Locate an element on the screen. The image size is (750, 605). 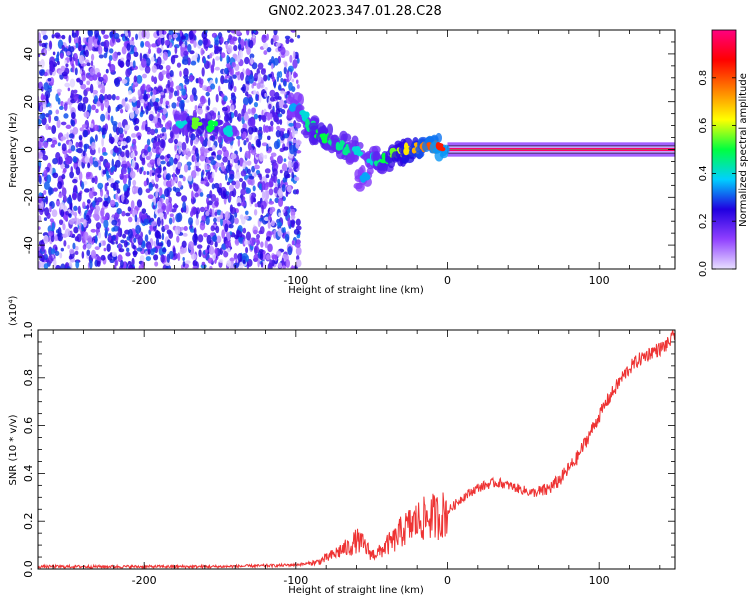
colorbar-ticks: 0.0 0.2 0.4 0.6 0.8 is located at coordinates (717, 173).